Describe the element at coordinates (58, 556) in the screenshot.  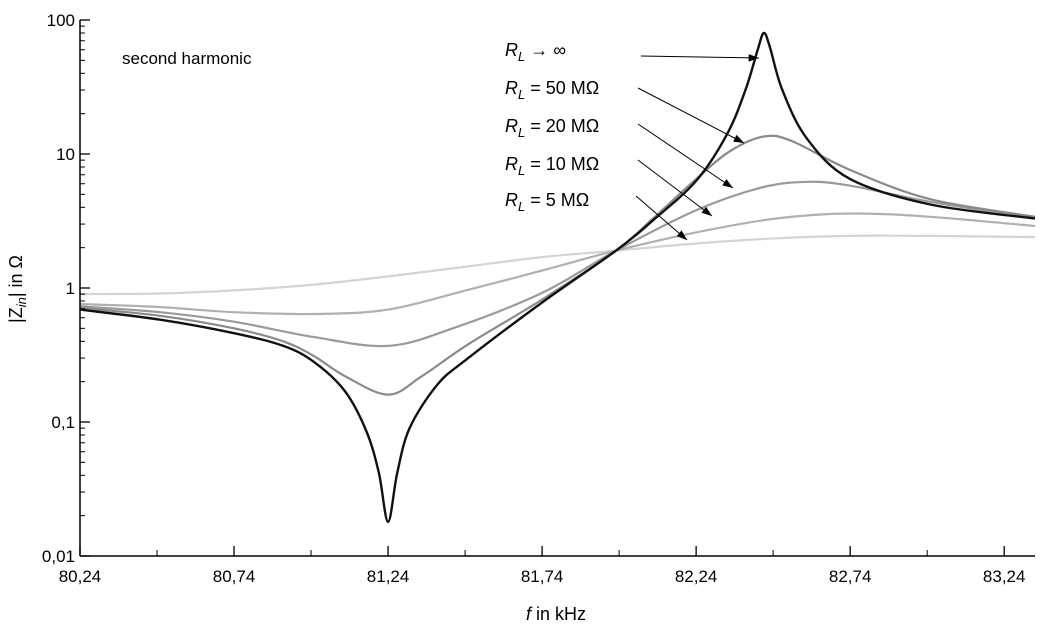
I see `y-tick-label: 0,01` at that location.